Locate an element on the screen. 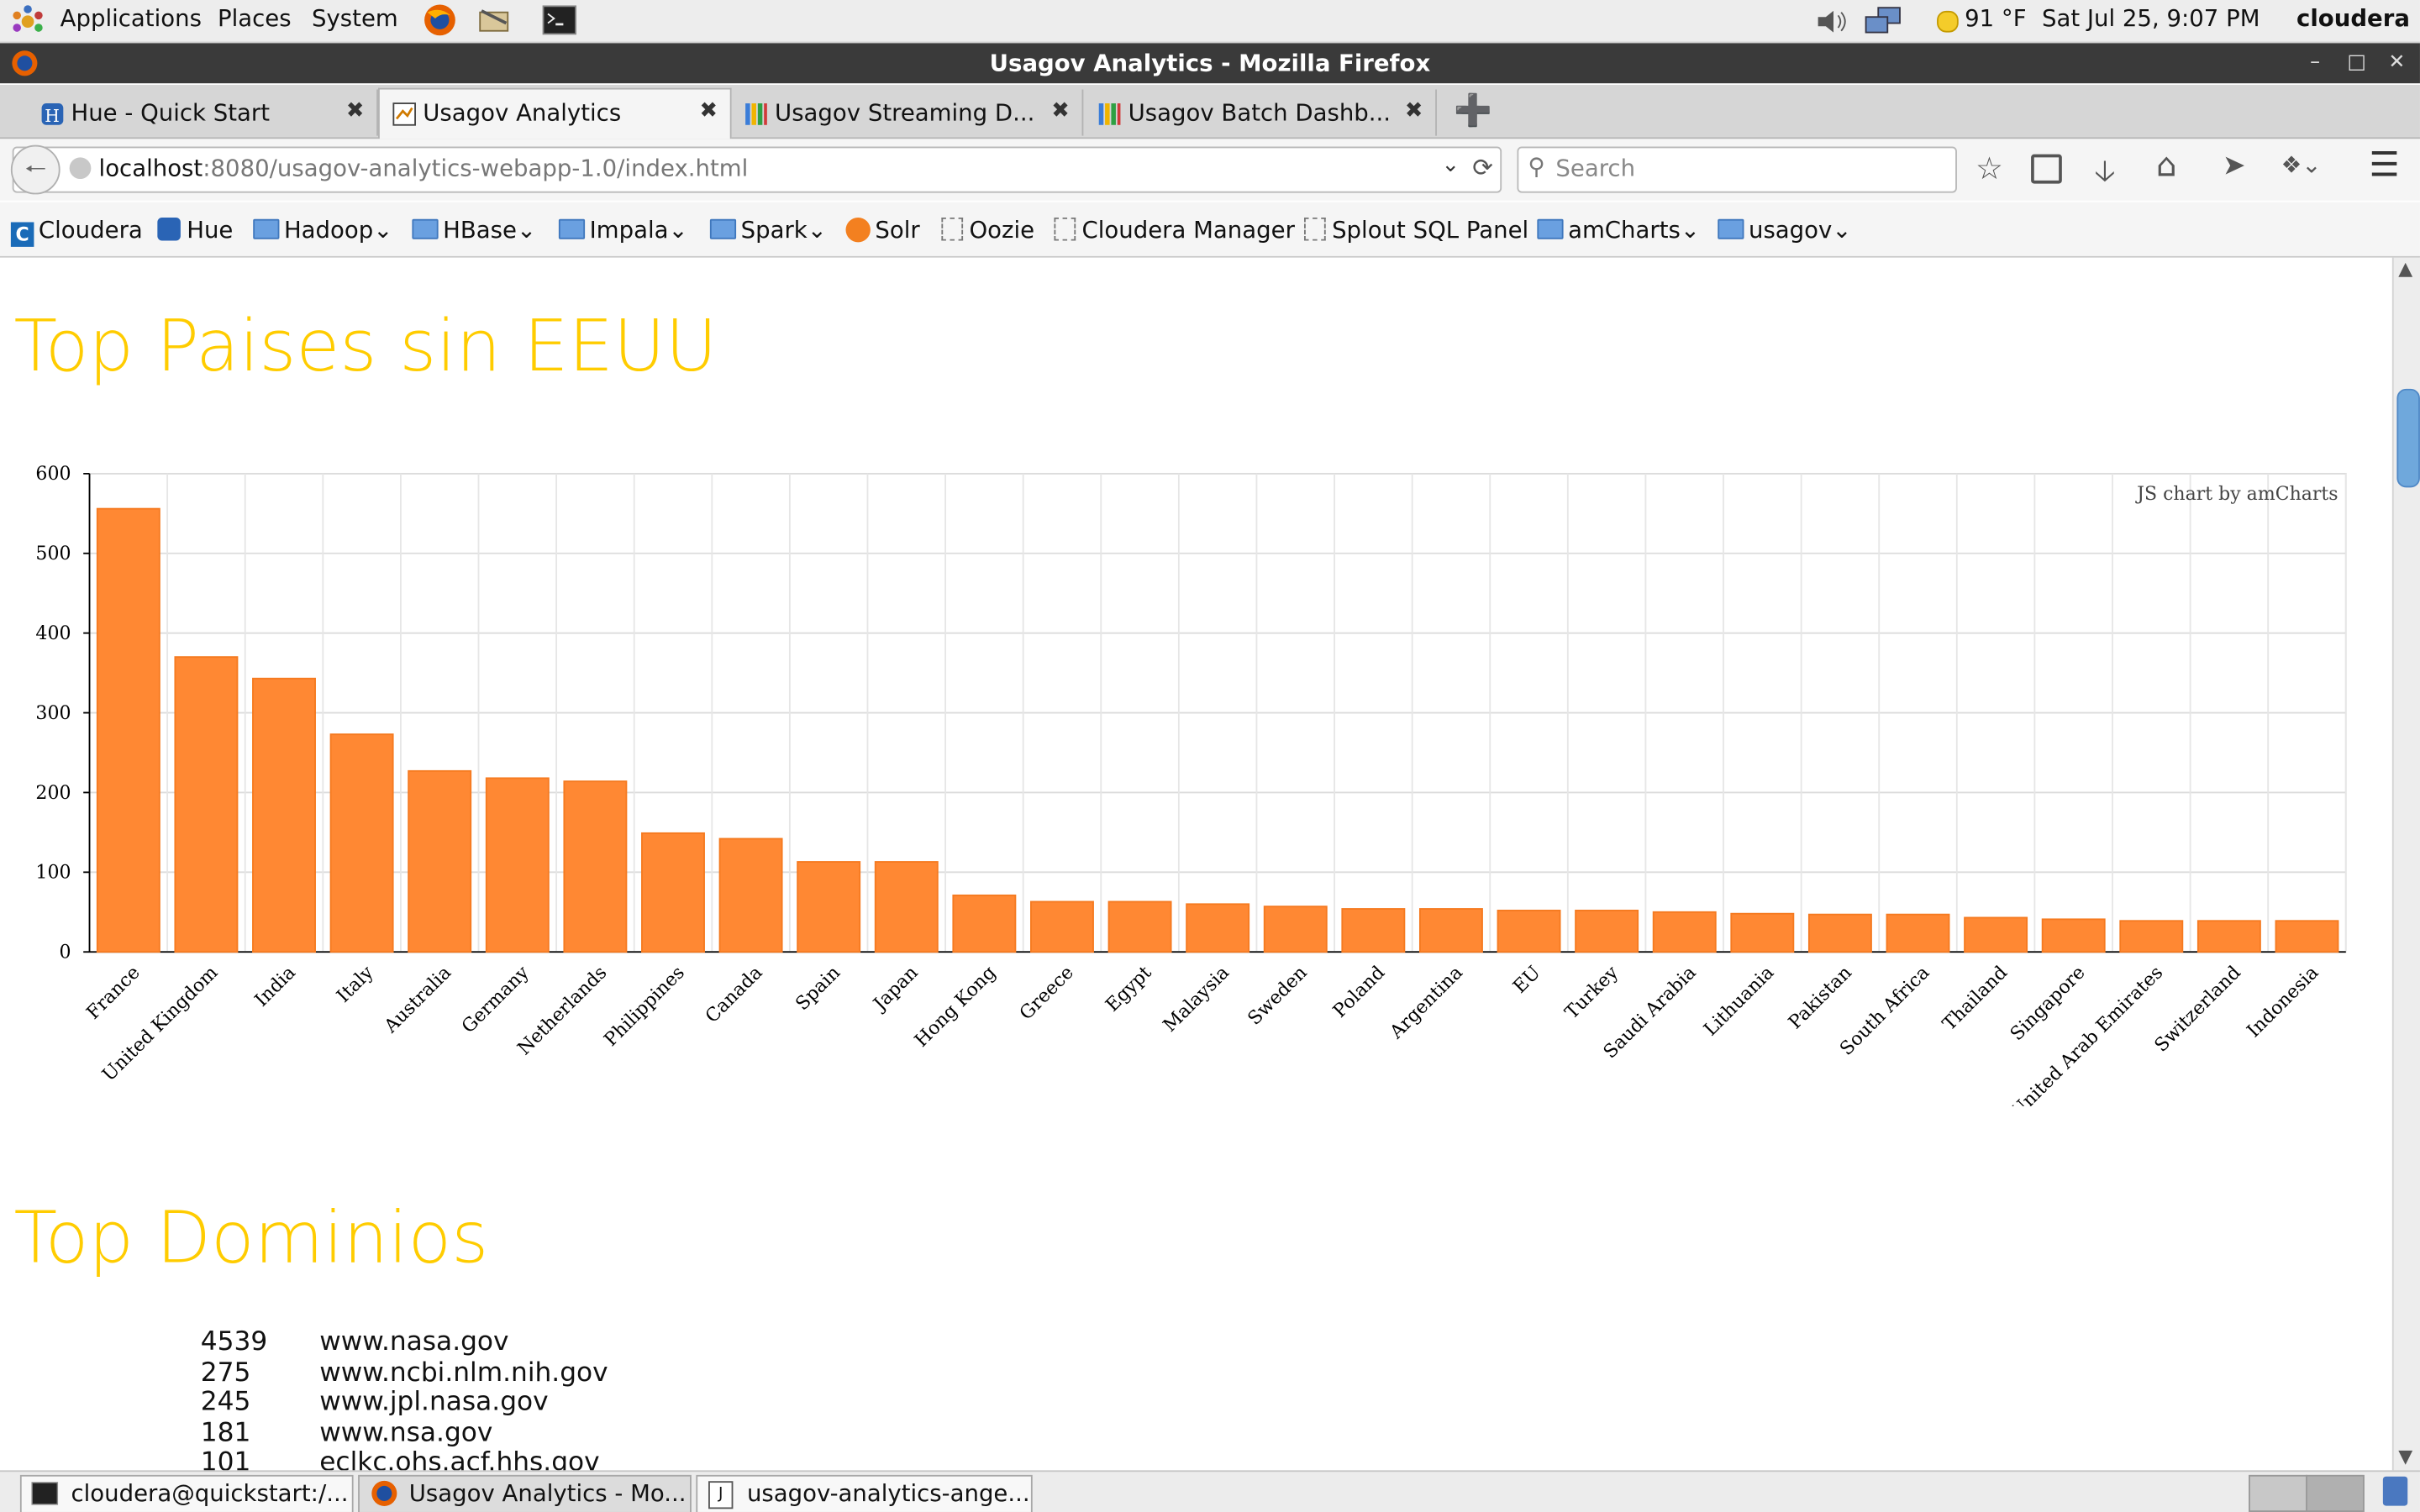  trash-icon is located at coordinates (2395, 1491).